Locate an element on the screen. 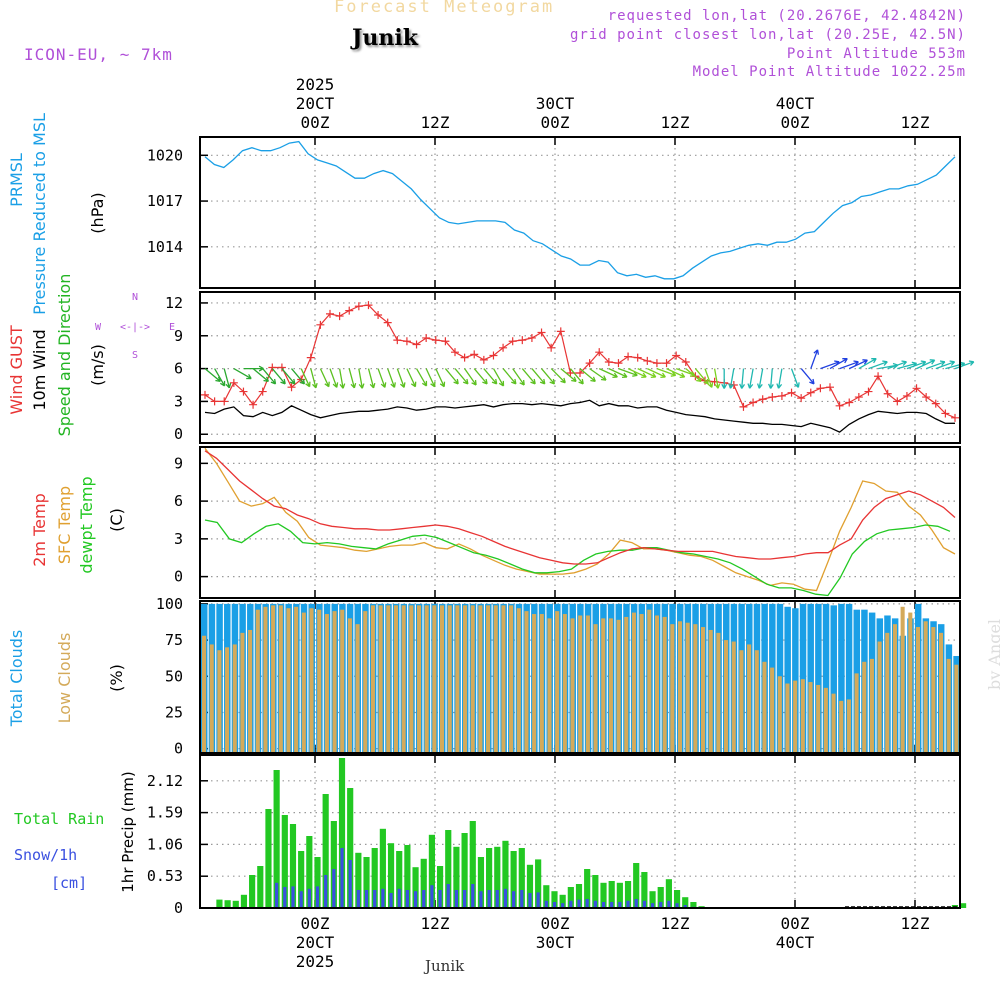 The image size is (1000, 1000). compass-north: N is located at coordinates (135, 297).